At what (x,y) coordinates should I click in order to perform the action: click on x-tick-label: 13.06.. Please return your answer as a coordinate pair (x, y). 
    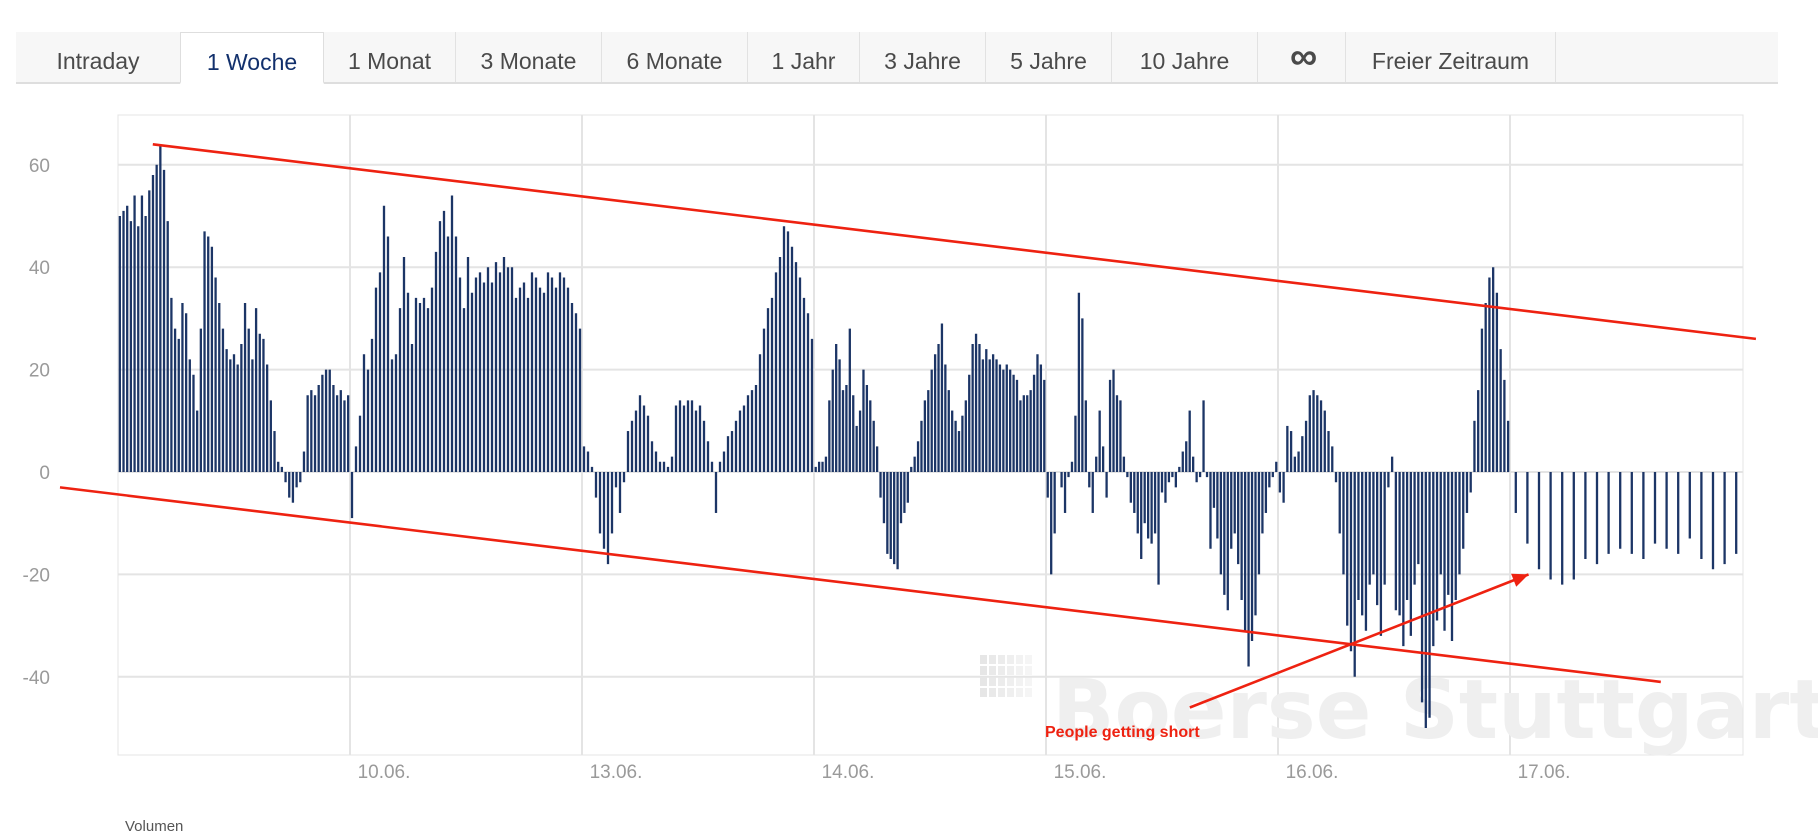
    Looking at the image, I should click on (616, 772).